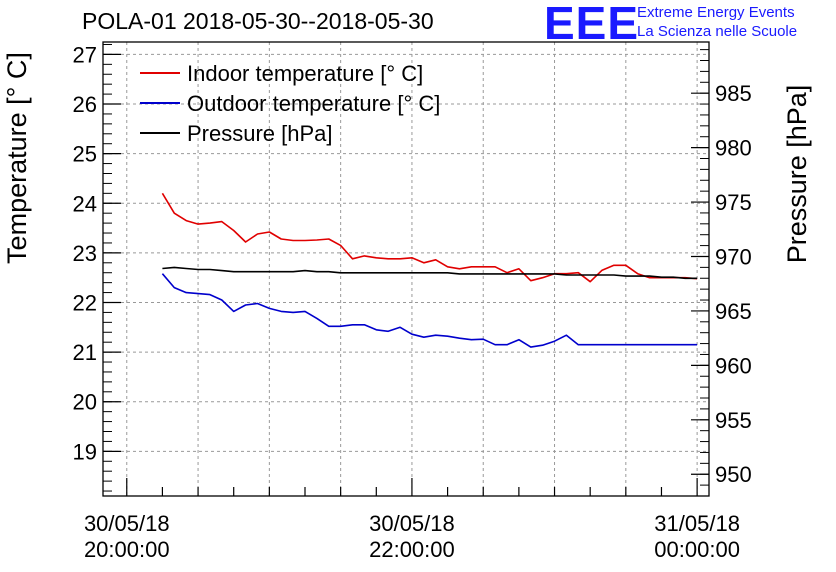 The image size is (836, 572). I want to click on y-tick-label-left: 27, so click(85, 54).